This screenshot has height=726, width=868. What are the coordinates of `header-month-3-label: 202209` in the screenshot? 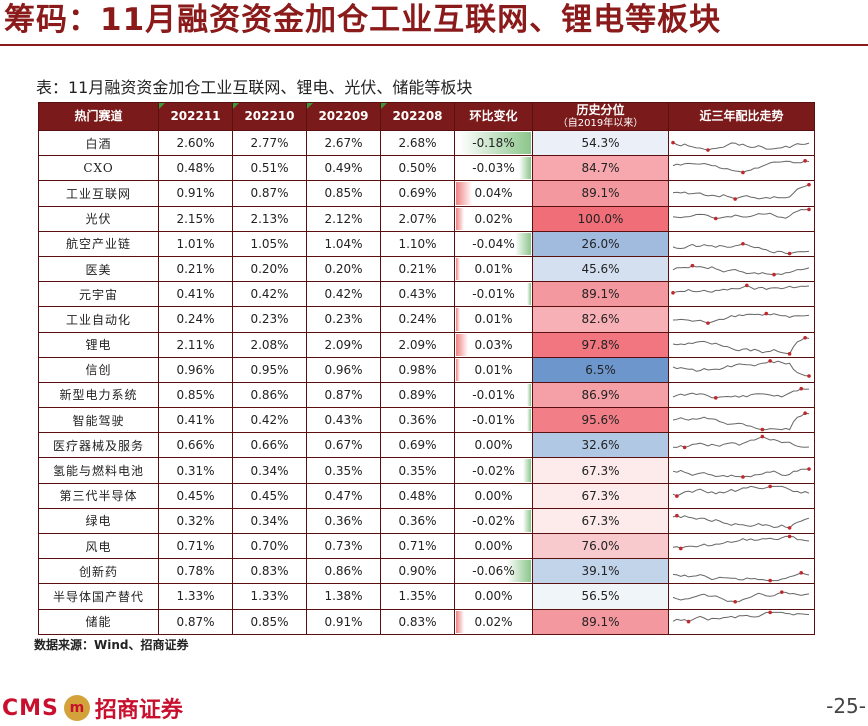 It's located at (343, 116).